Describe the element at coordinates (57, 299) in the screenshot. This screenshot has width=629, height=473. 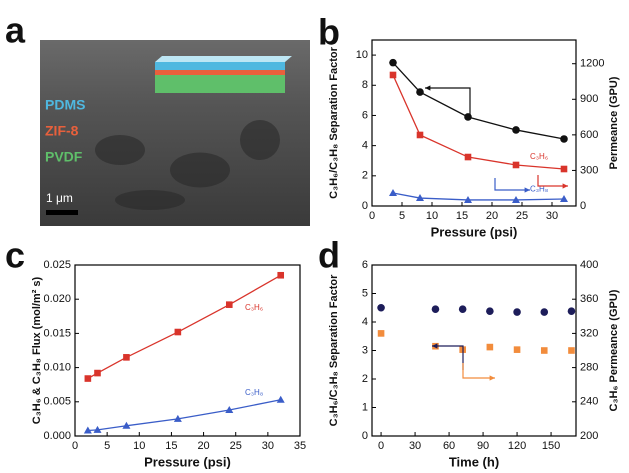
I see `y-tick-label: 0.020` at that location.